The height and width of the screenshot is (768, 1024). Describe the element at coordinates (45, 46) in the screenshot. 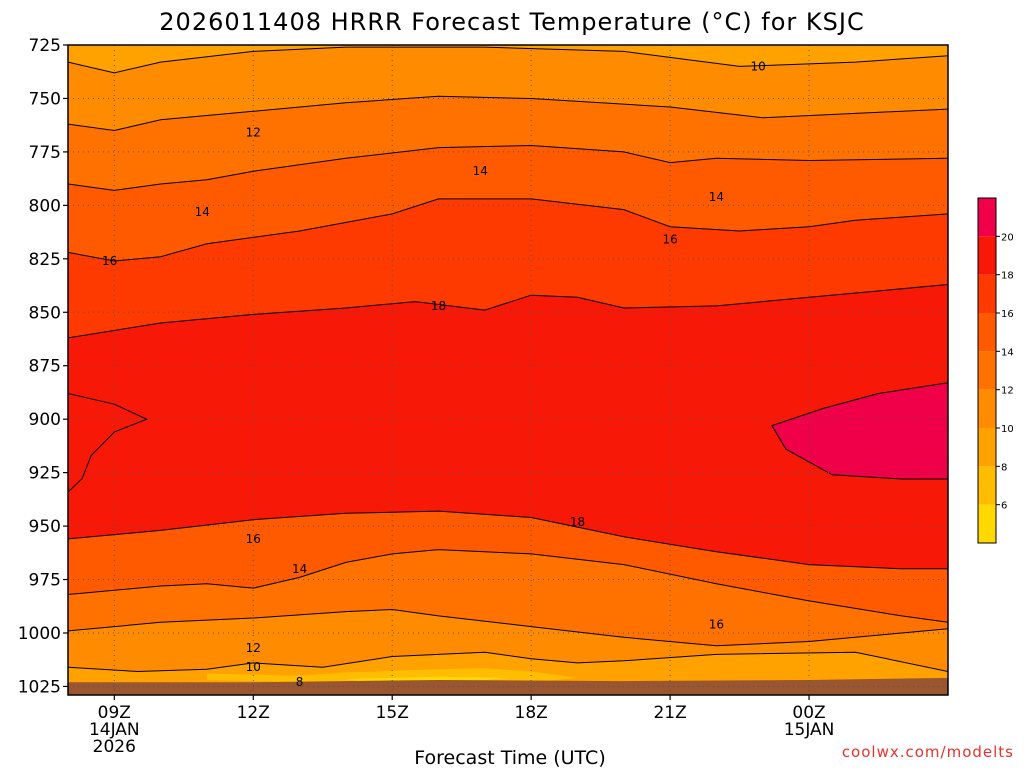

I see `y-tick-label-725: 725` at that location.